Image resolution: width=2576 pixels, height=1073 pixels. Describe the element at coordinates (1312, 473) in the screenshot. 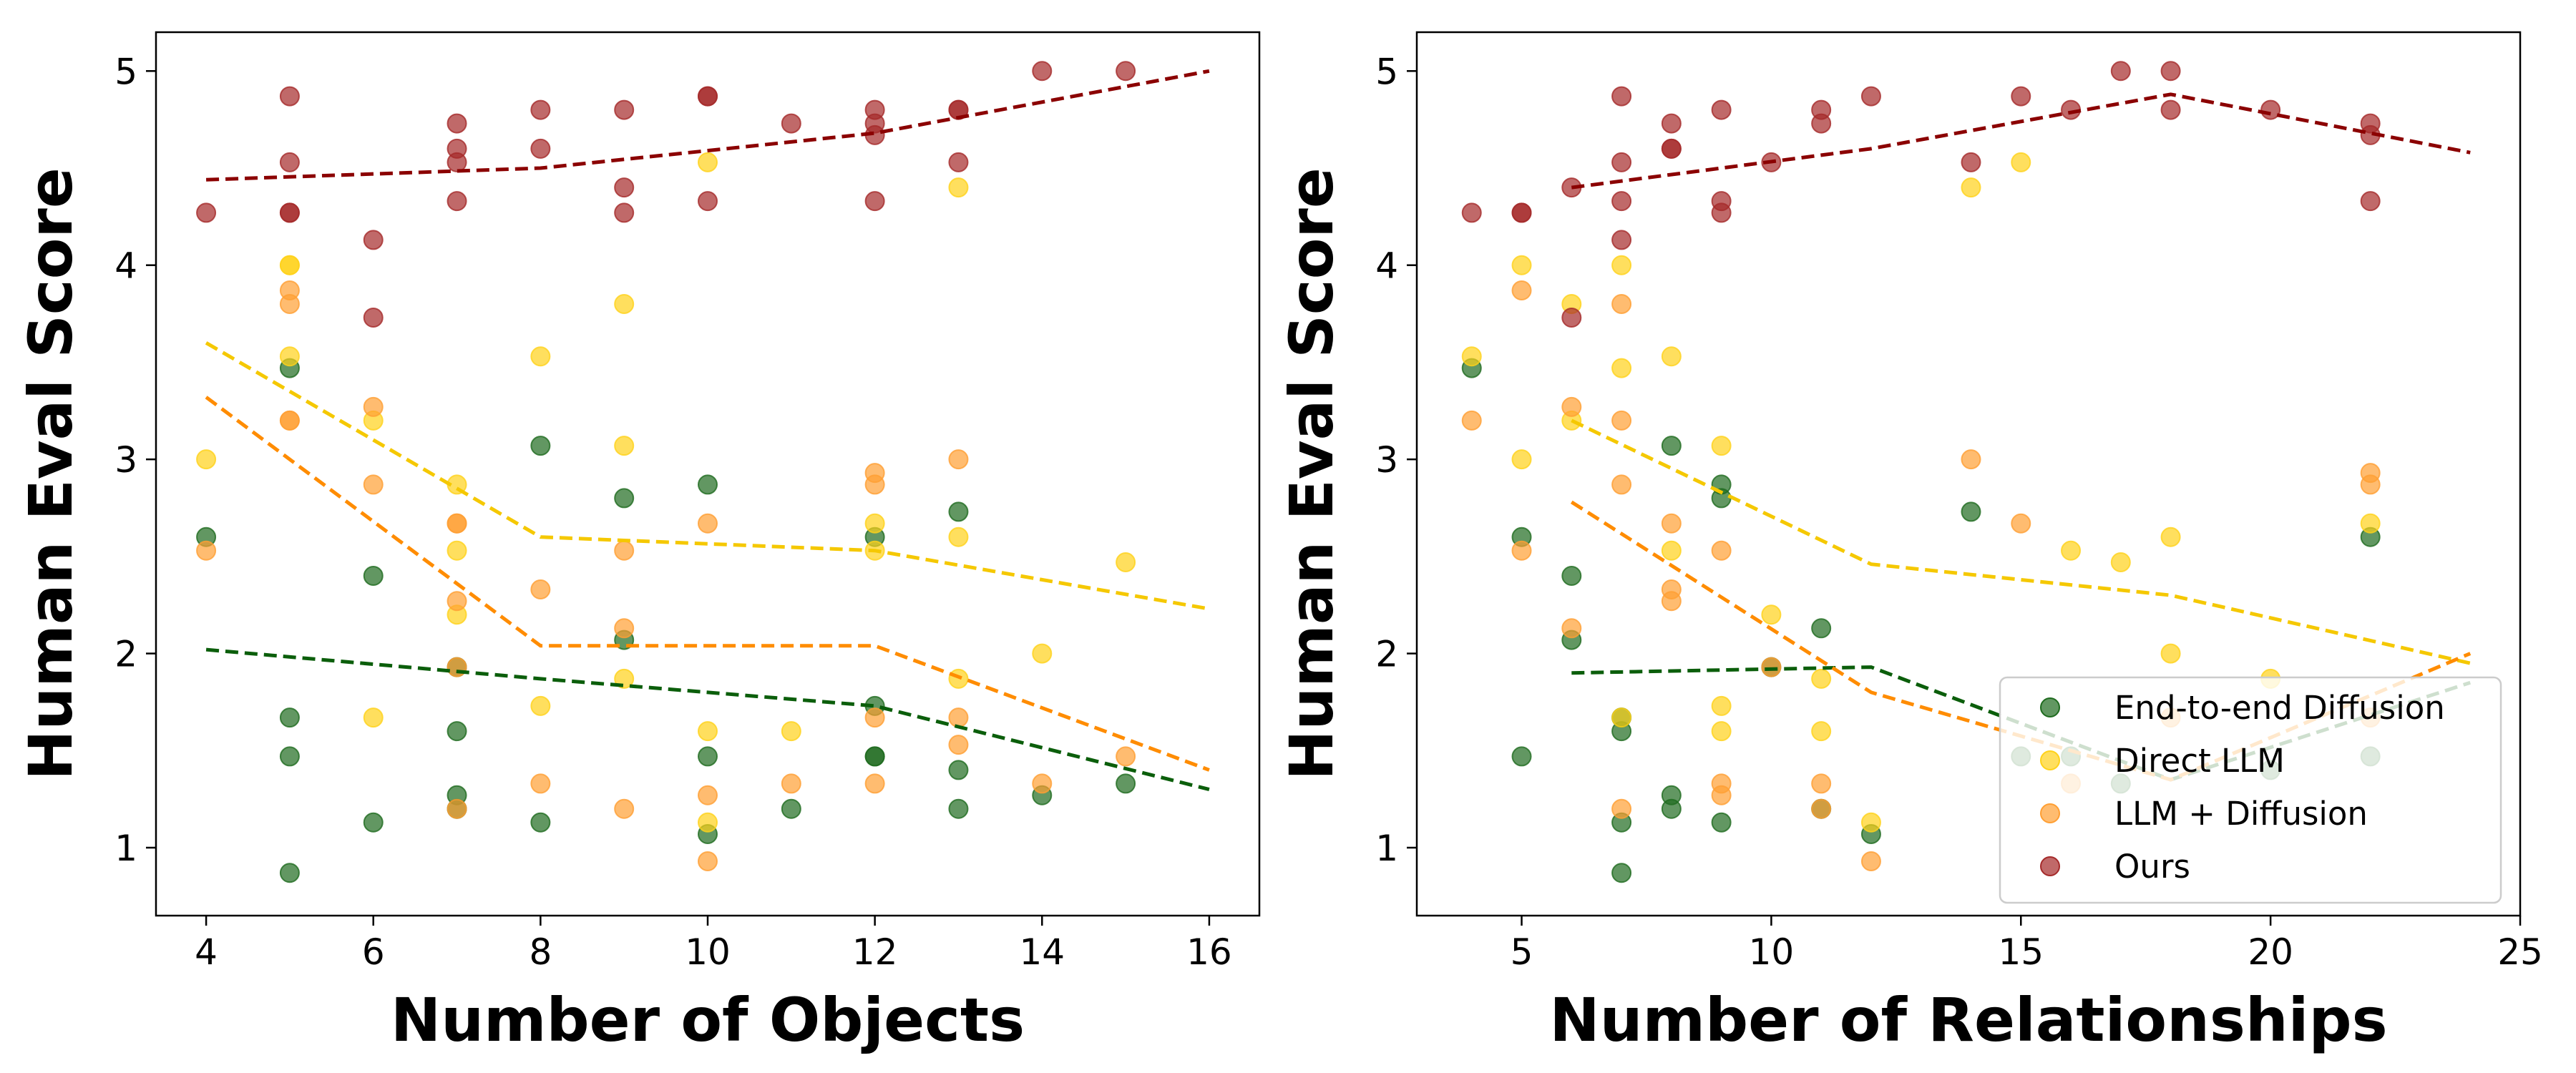

I see `y-axis-label: Human Eval Score` at that location.